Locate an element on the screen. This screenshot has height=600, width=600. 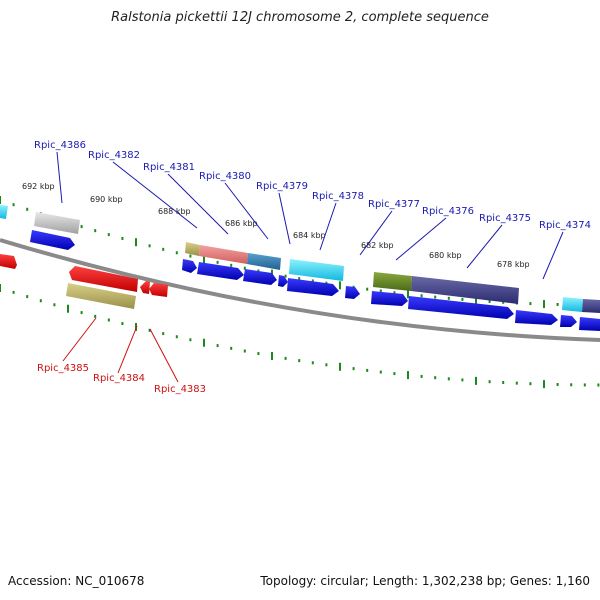
feature-steel is located at coordinates (264, 261).